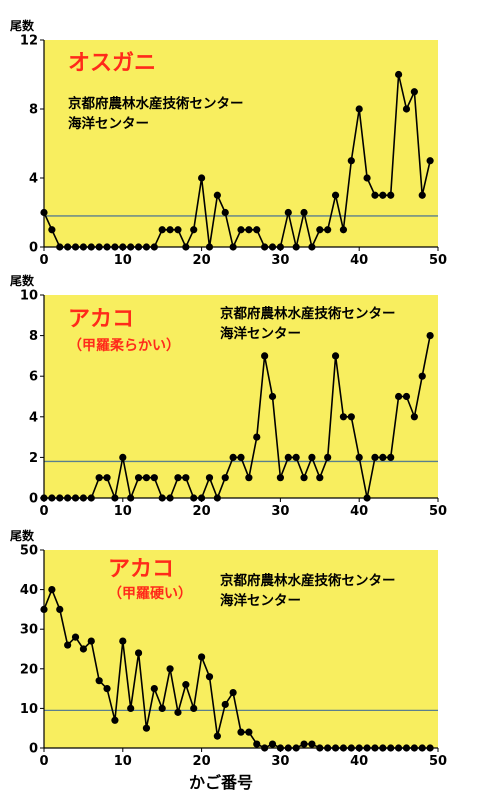 This screenshot has height=804, width=480. Describe the element at coordinates (33, 417) in the screenshot. I see `y-tick-label: 4` at that location.